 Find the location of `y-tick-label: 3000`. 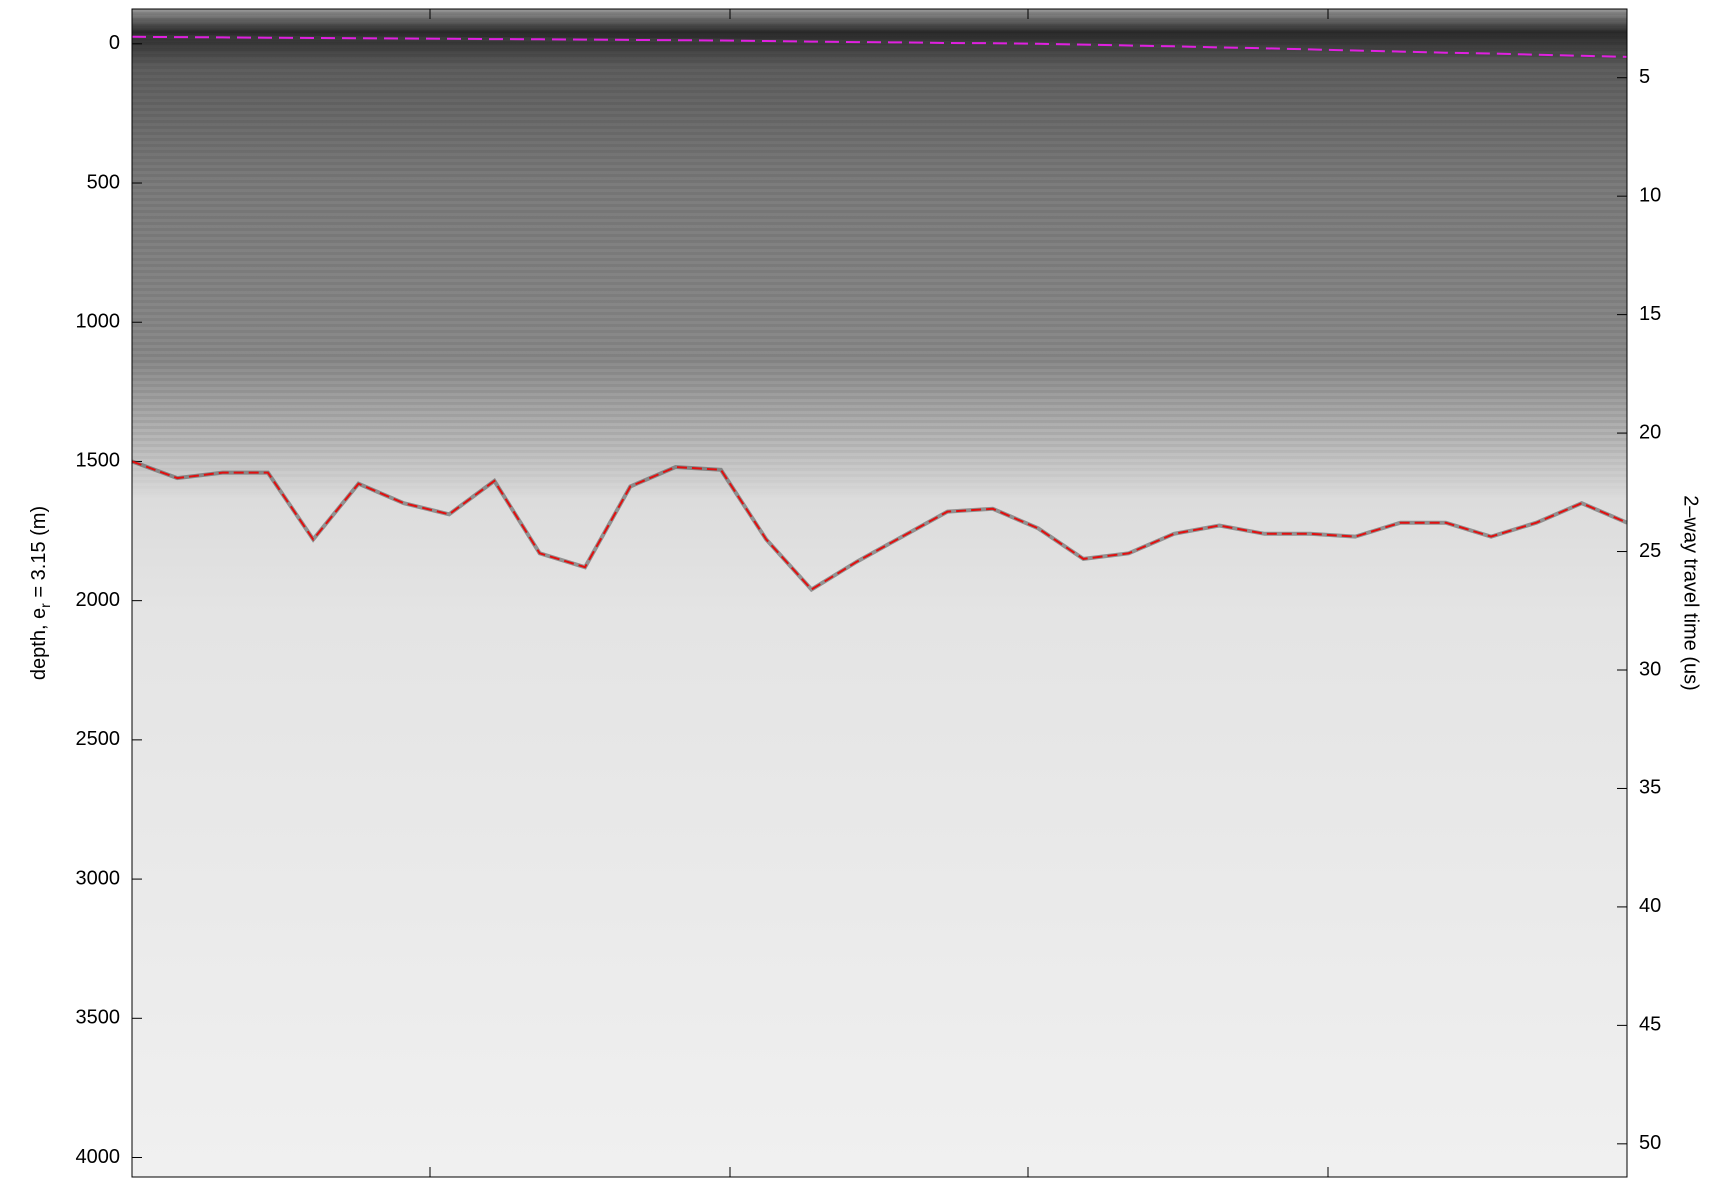

y-tick-label: 3000 is located at coordinates (98, 878).